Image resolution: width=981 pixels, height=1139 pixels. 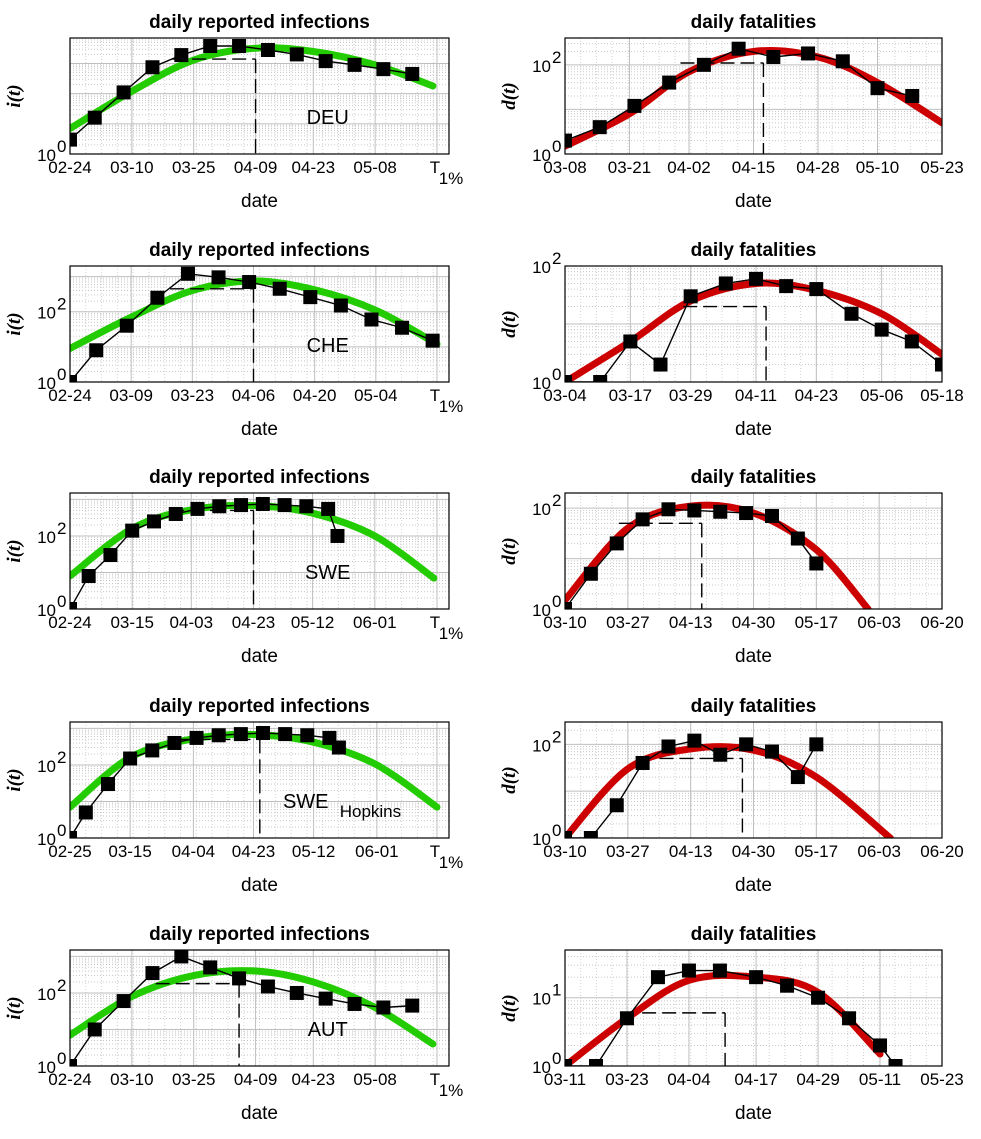 I want to click on x-tick-label-t1: T, so click(x=435, y=851).